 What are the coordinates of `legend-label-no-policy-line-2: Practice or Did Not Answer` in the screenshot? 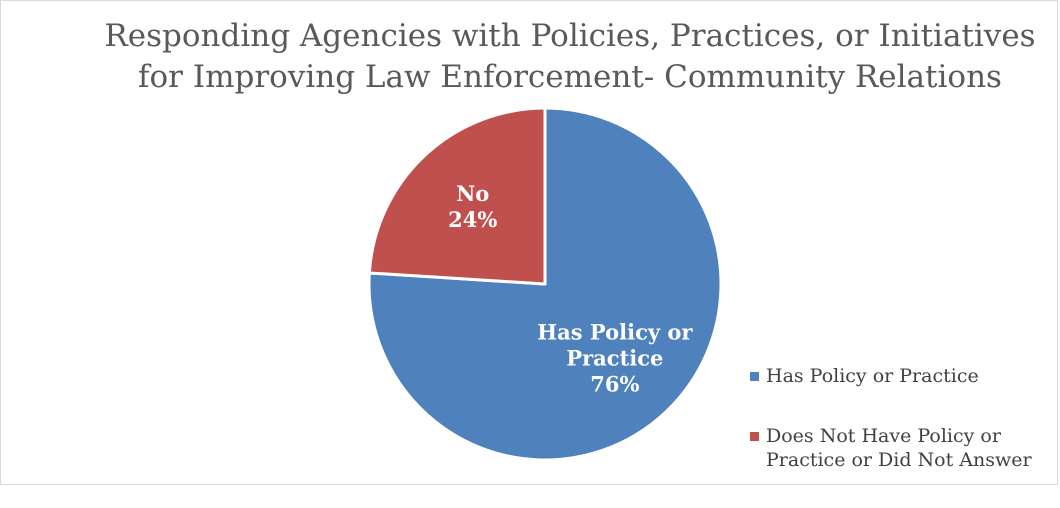 It's located at (899, 460).